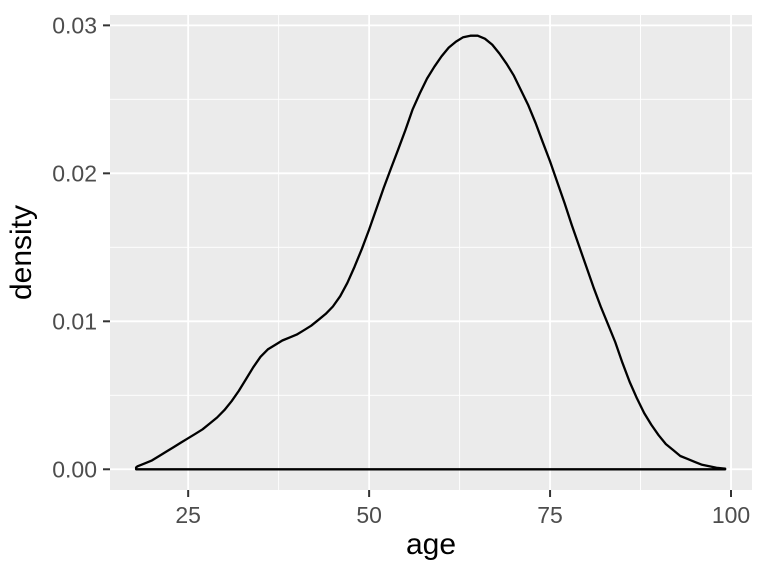 The image size is (768, 576). I want to click on x-axis-title: age, so click(431, 544).